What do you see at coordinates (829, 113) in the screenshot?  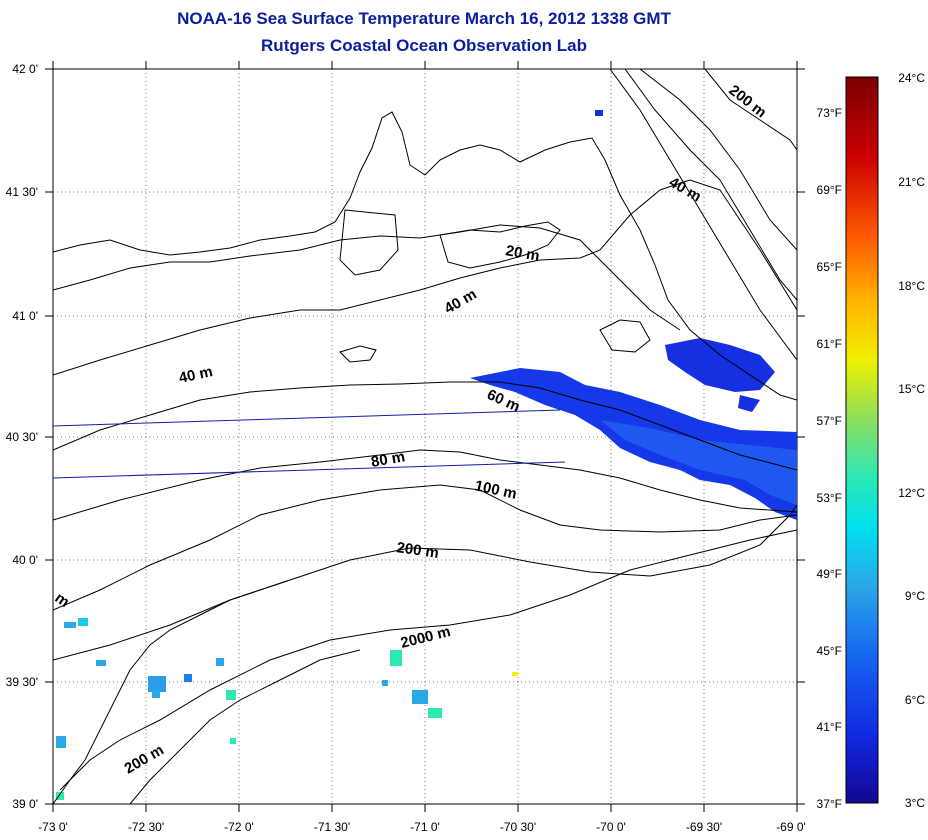 I see `fahrenheit-label: 73°F` at bounding box center [829, 113].